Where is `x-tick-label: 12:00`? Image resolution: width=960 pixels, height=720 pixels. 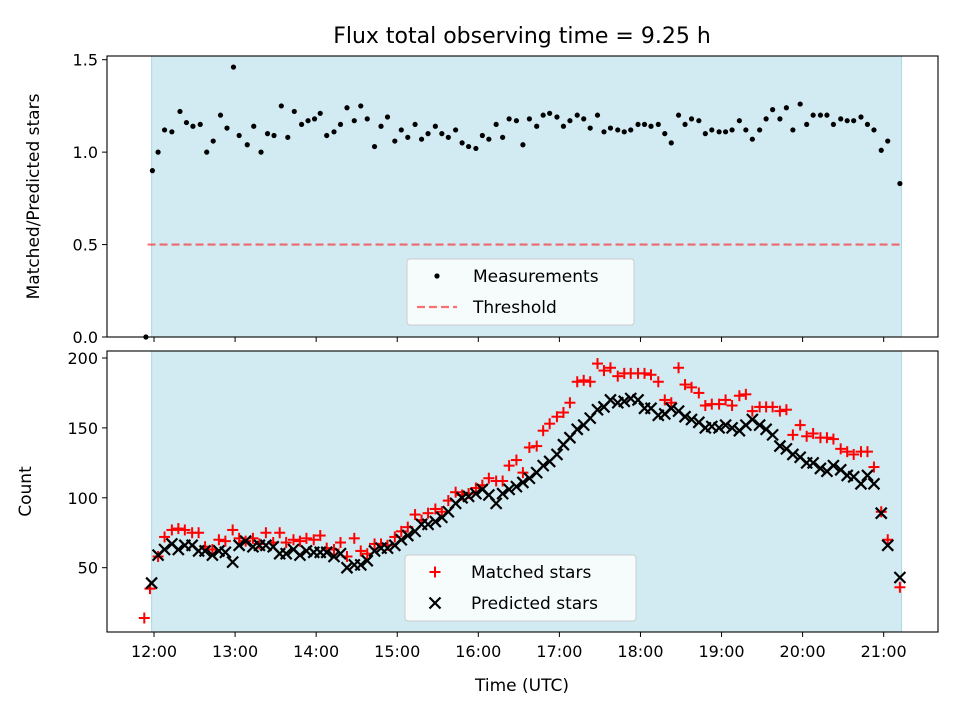
x-tick-label: 12:00 is located at coordinates (154, 651).